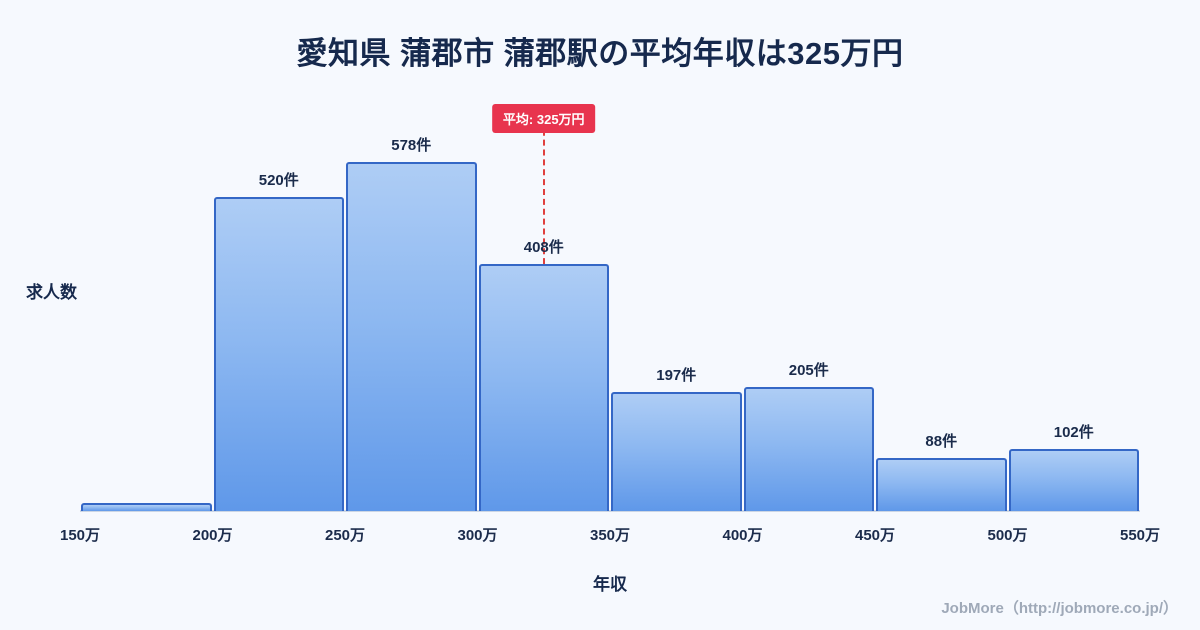  What do you see at coordinates (875, 535) in the screenshot?
I see `x-tick-label: 450万` at bounding box center [875, 535].